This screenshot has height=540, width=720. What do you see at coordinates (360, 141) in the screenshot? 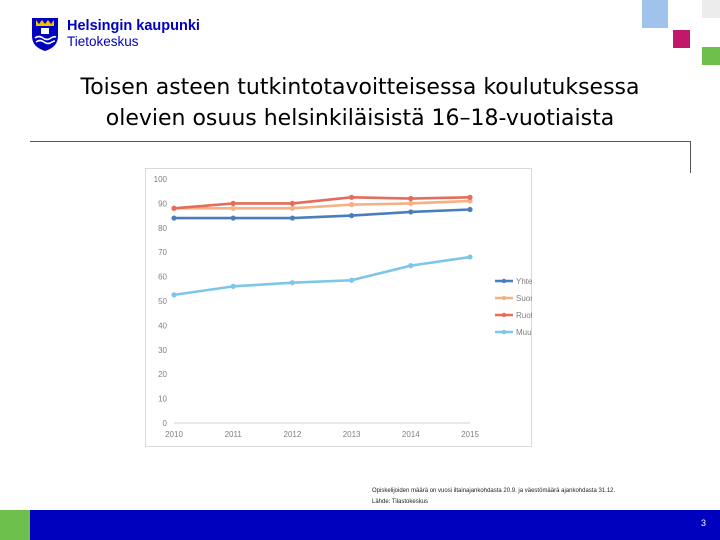
I see `title-divider` at bounding box center [360, 141].